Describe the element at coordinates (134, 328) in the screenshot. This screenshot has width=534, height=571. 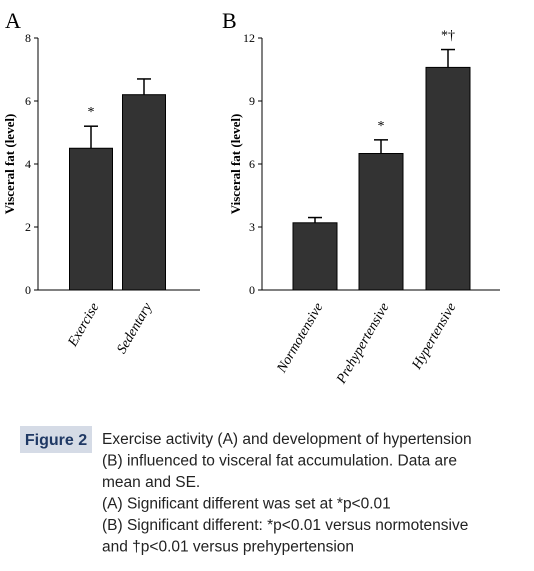
I see `x-tick-label: Sedentary` at that location.